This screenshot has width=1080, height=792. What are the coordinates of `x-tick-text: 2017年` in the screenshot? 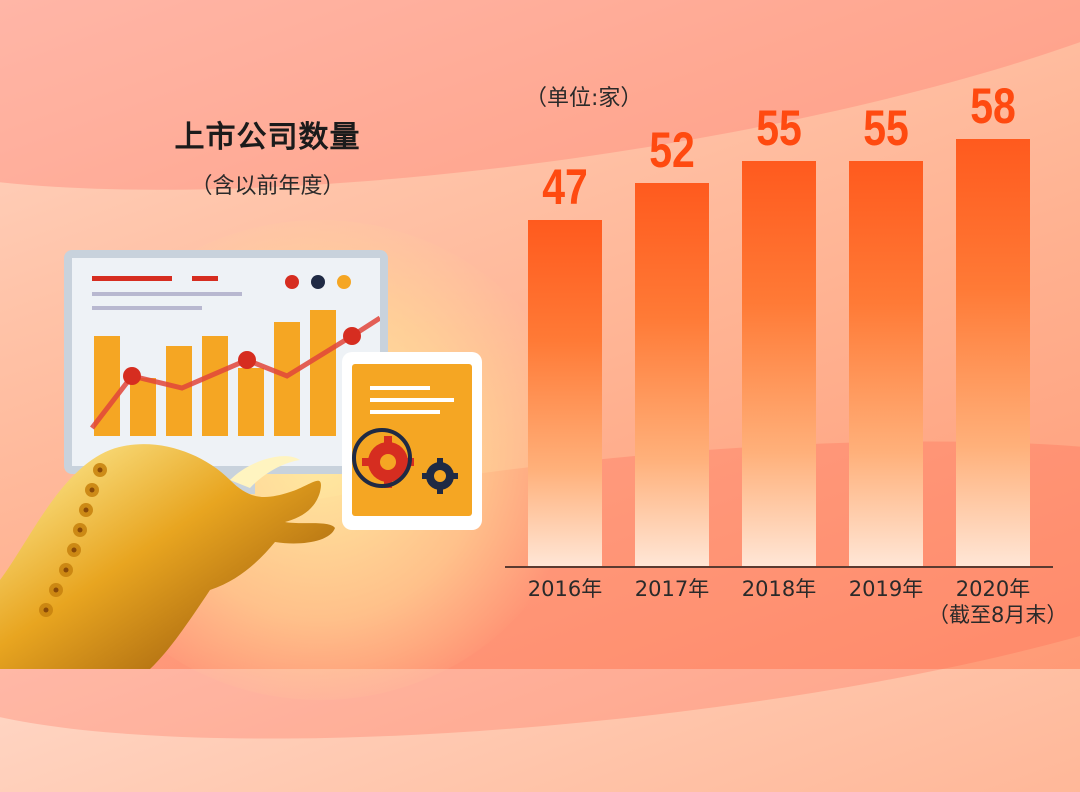 It's located at (672, 589).